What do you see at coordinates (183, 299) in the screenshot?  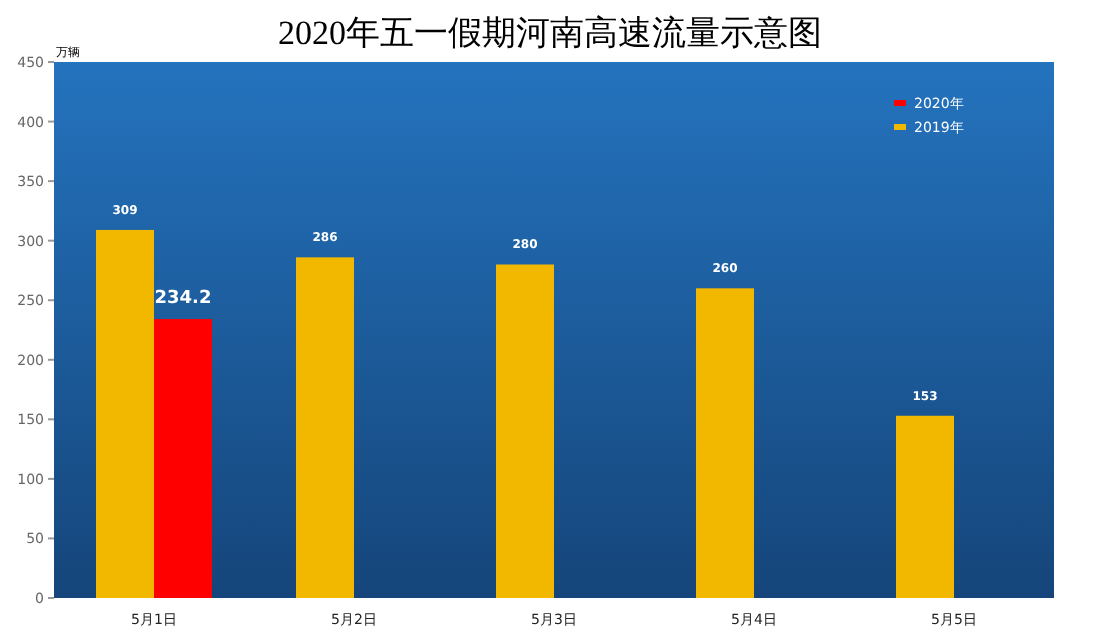 I see `data-label: 234.2` at bounding box center [183, 299].